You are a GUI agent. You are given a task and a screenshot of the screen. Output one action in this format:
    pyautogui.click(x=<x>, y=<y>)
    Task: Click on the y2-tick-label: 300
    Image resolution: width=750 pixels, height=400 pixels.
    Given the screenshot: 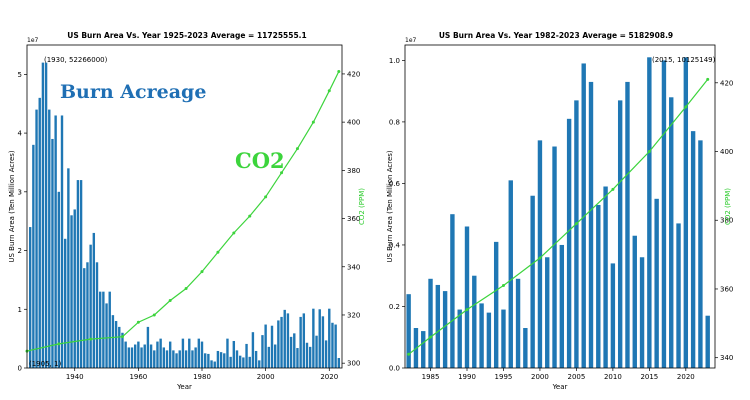 What is the action you would take?
    pyautogui.click(x=353, y=364)
    